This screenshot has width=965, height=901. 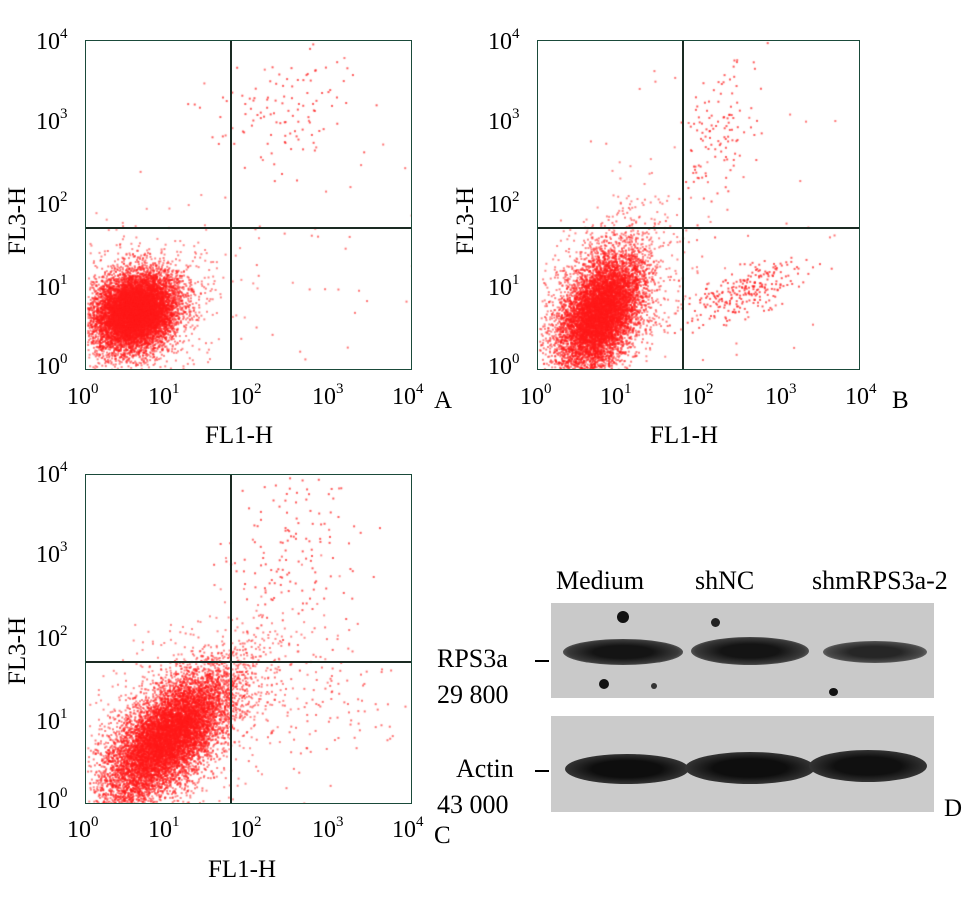 I want to click on x-tick-c-1: 10¹, so click(x=164, y=828).